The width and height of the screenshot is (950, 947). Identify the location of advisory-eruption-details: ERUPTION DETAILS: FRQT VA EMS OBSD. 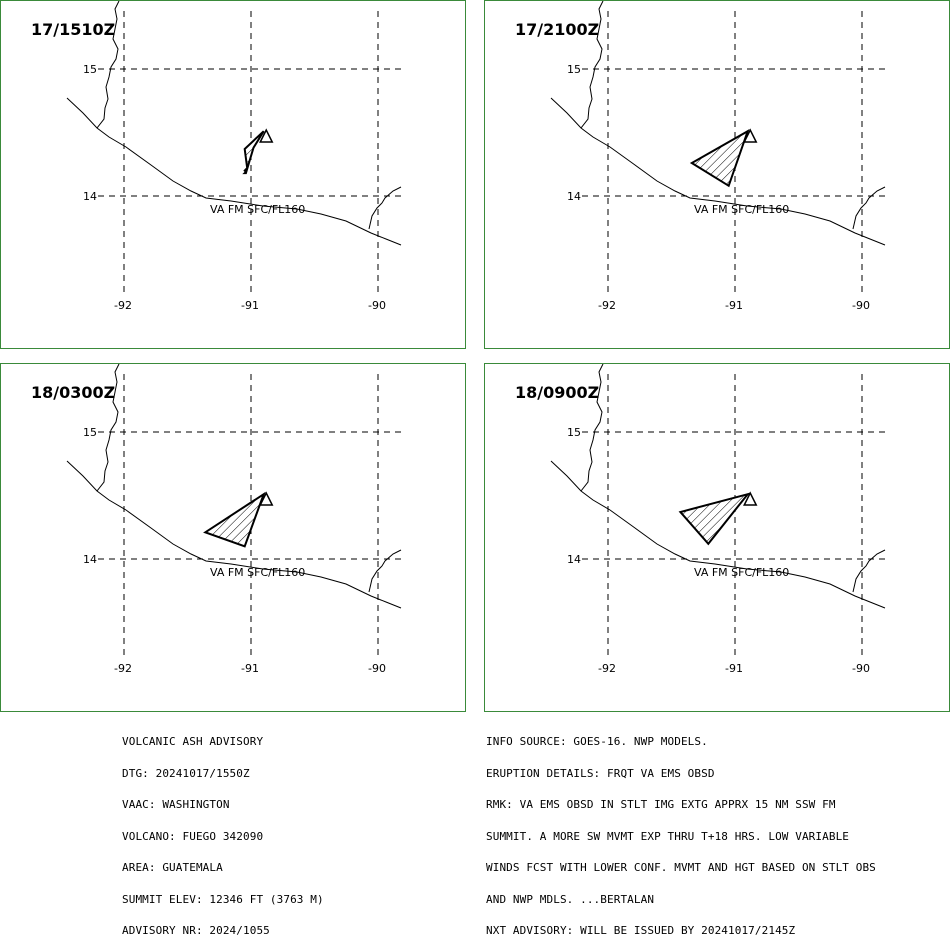
(600, 773).